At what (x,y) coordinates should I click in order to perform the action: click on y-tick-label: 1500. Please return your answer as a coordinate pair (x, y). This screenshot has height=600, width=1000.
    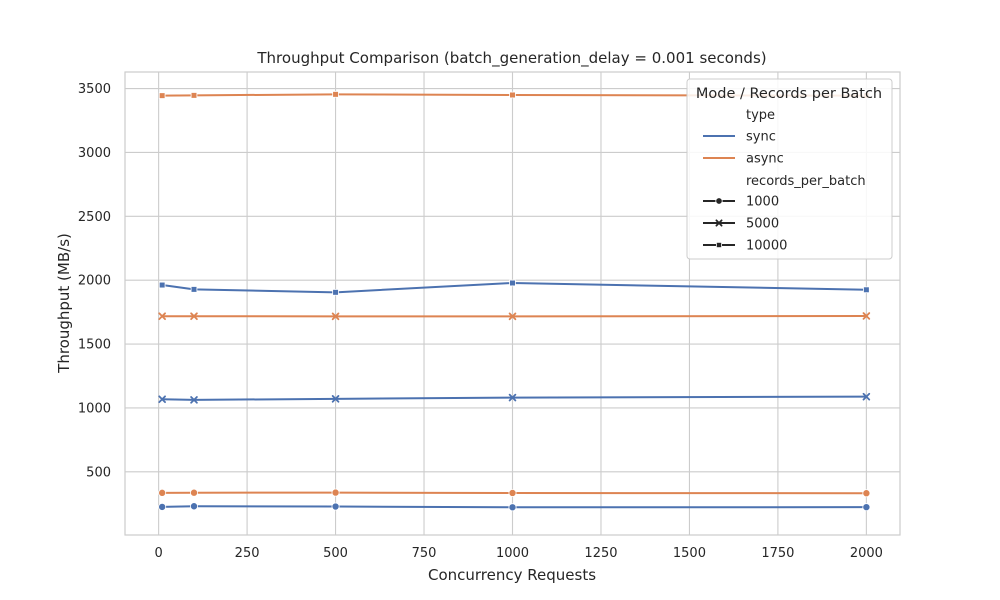
    Looking at the image, I should click on (94, 345).